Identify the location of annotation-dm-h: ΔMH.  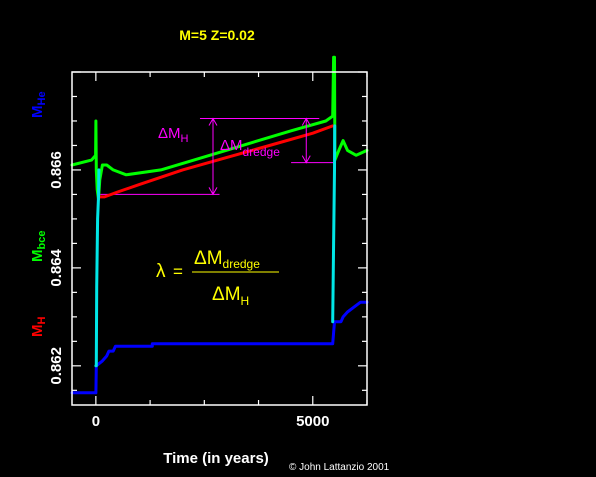
(173, 135).